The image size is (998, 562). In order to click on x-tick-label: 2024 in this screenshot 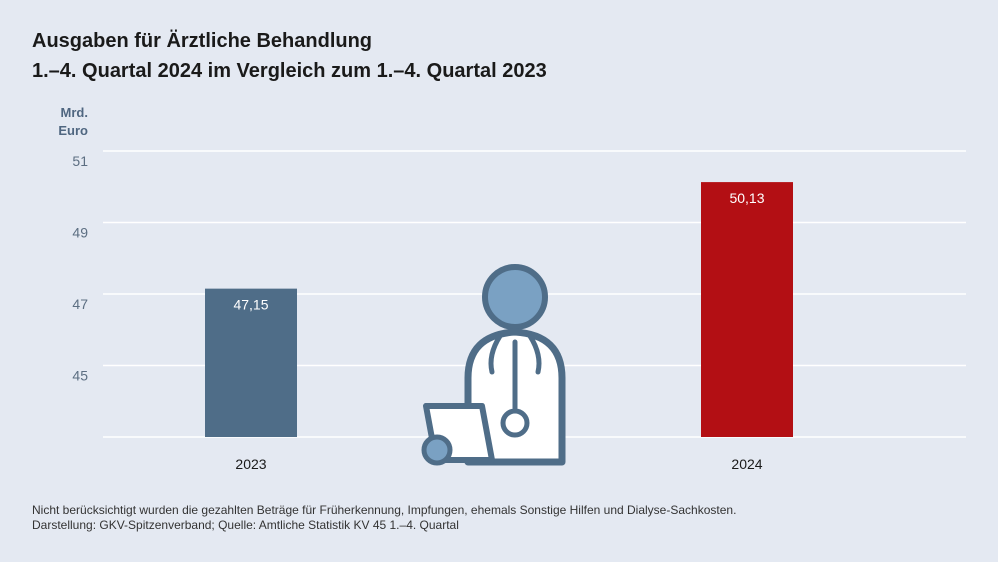, I will do `click(746, 464)`.